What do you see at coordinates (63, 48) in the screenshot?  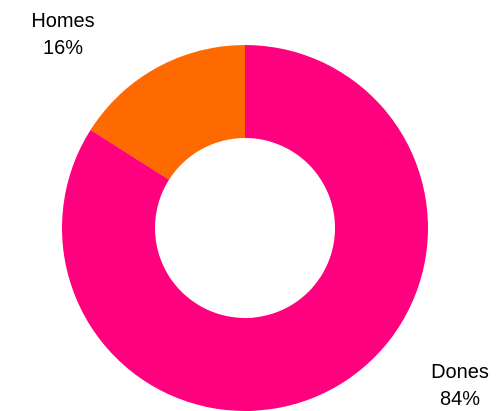 I see `slice-label-homes-percent: 16%` at bounding box center [63, 48].